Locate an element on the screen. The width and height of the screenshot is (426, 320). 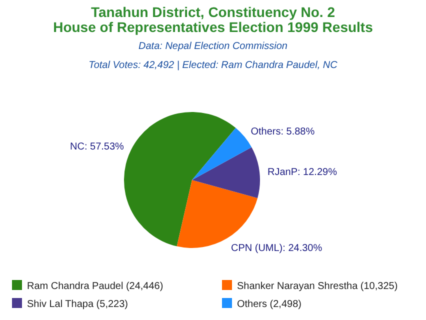
data-label: Others: 5.88% is located at coordinates (282, 132).